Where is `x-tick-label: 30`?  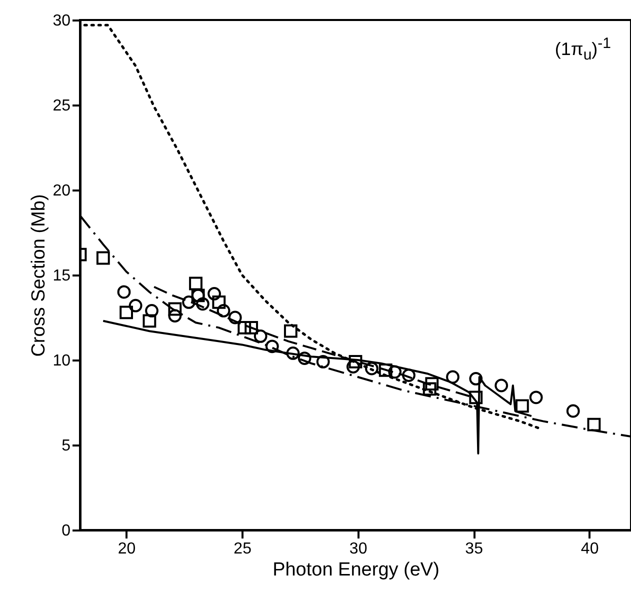
x-tick-label: 30 is located at coordinates (358, 549).